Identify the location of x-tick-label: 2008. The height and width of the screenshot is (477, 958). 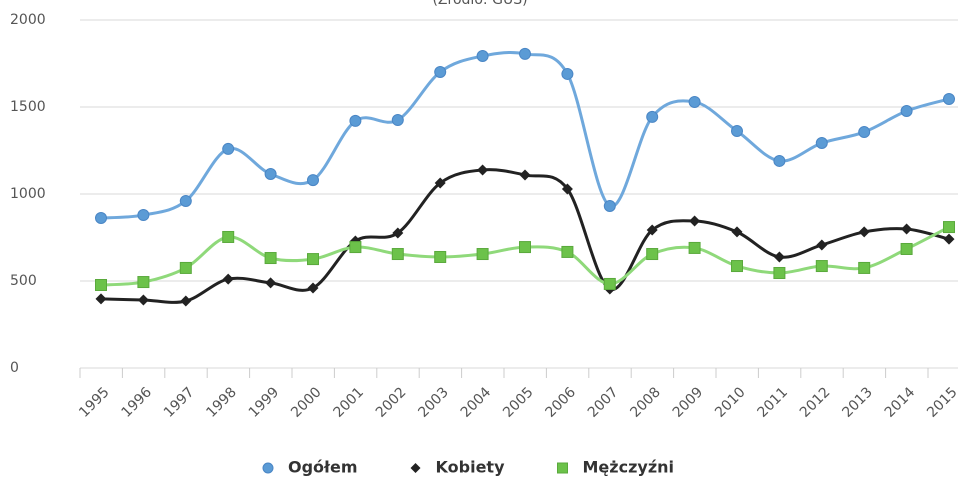
(645, 402).